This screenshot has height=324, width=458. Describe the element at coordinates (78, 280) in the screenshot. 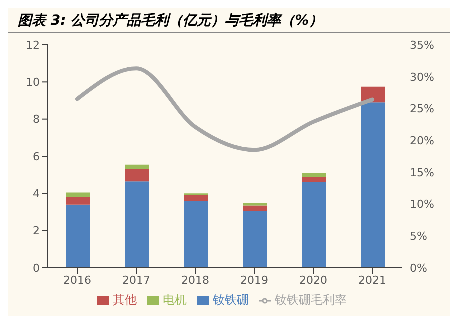

I see `x-tick-label: 2016` at that location.